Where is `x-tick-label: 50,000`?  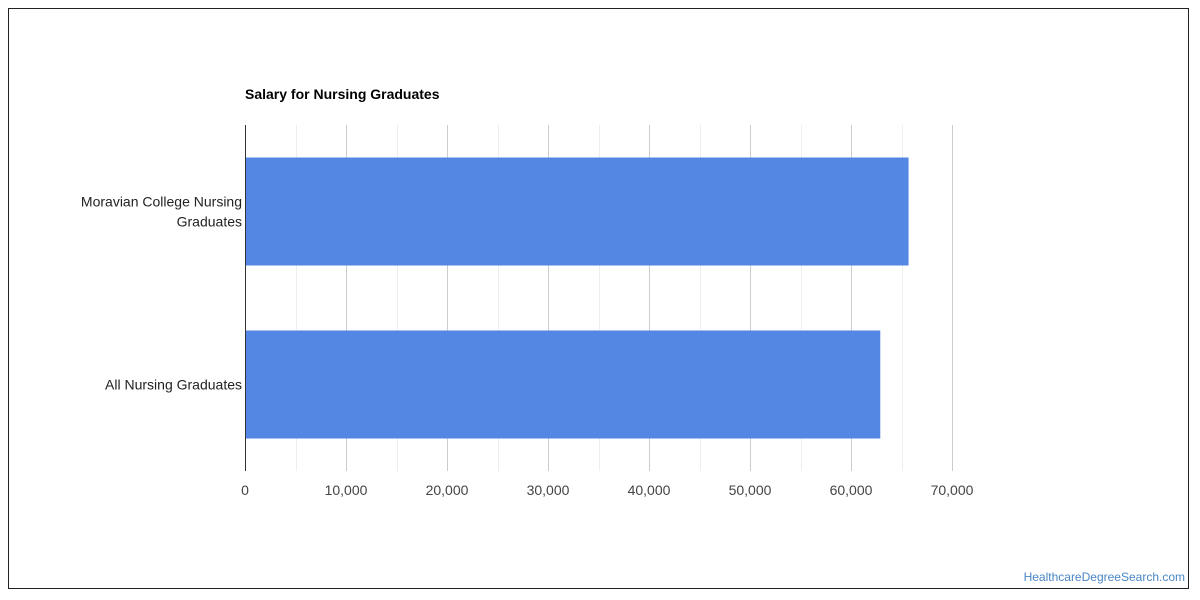 x-tick-label: 50,000 is located at coordinates (750, 490).